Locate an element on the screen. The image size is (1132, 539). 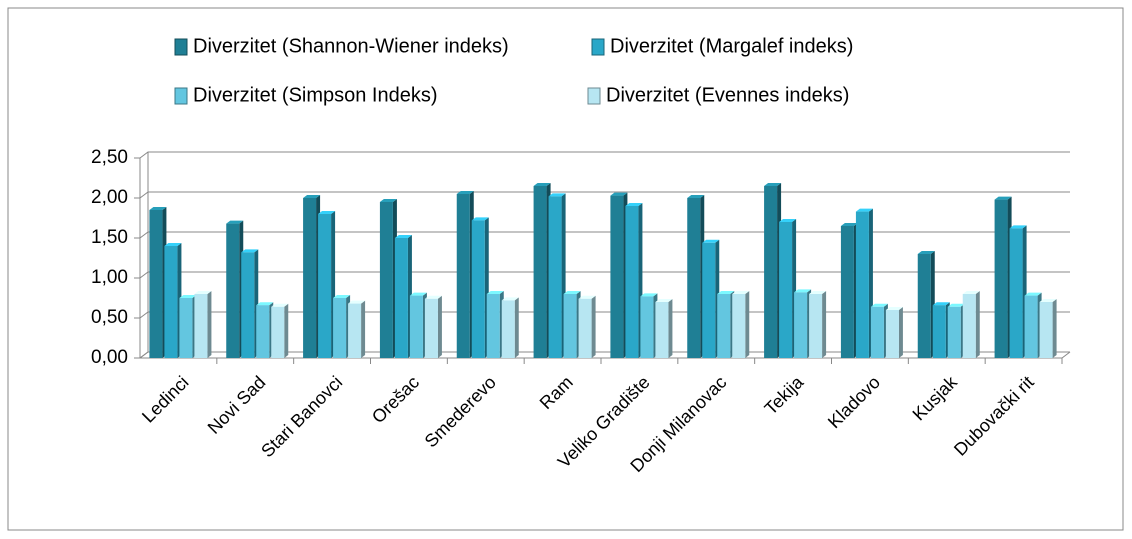
y-tick-label: 2,00 is located at coordinates (109, 197).